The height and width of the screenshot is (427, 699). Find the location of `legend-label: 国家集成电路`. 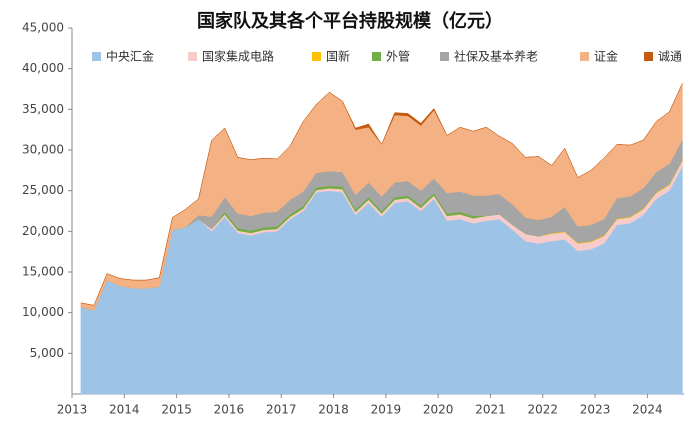

legend-label: 国家集成电路 is located at coordinates (238, 56).